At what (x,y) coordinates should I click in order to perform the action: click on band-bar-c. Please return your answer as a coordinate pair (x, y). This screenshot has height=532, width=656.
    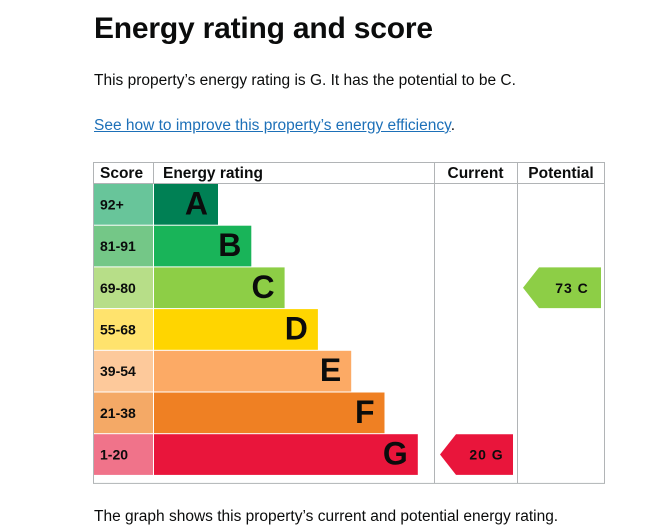
    Looking at the image, I should click on (219, 288).